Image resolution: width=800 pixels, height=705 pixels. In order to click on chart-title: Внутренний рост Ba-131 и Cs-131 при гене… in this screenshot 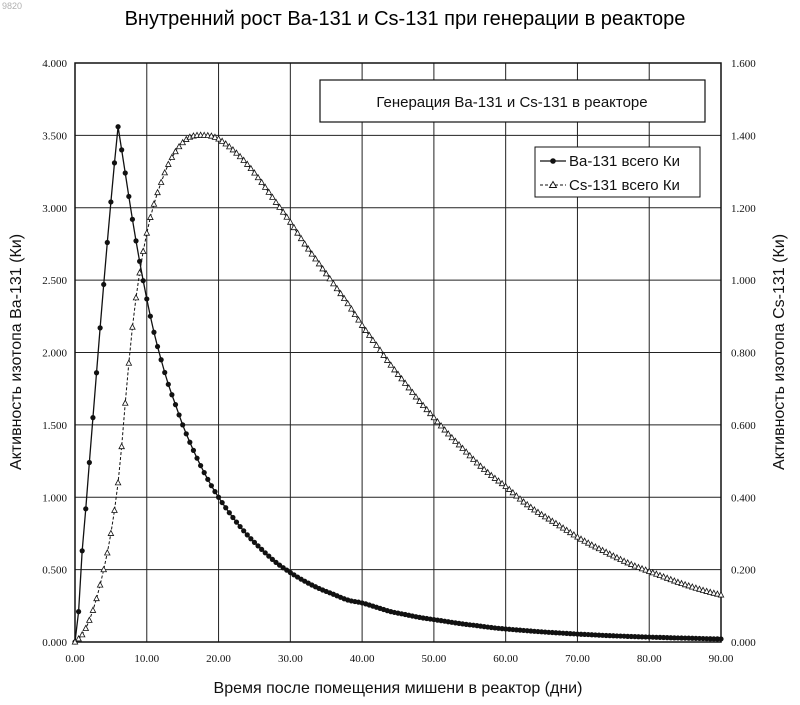, I will do `click(405, 19)`.